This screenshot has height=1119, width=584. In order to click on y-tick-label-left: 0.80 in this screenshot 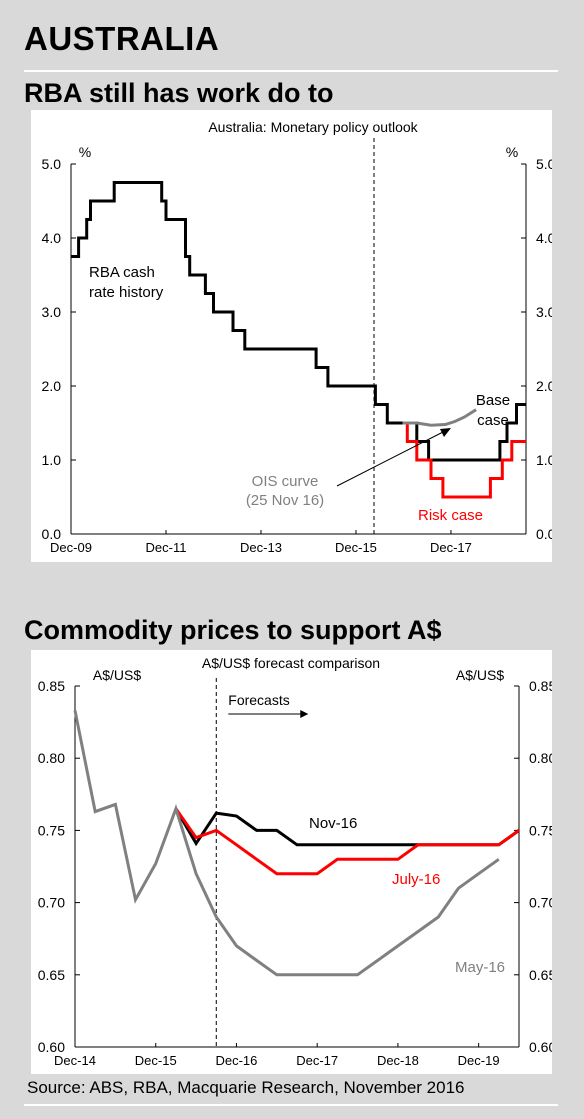, I will do `click(51, 758)`.